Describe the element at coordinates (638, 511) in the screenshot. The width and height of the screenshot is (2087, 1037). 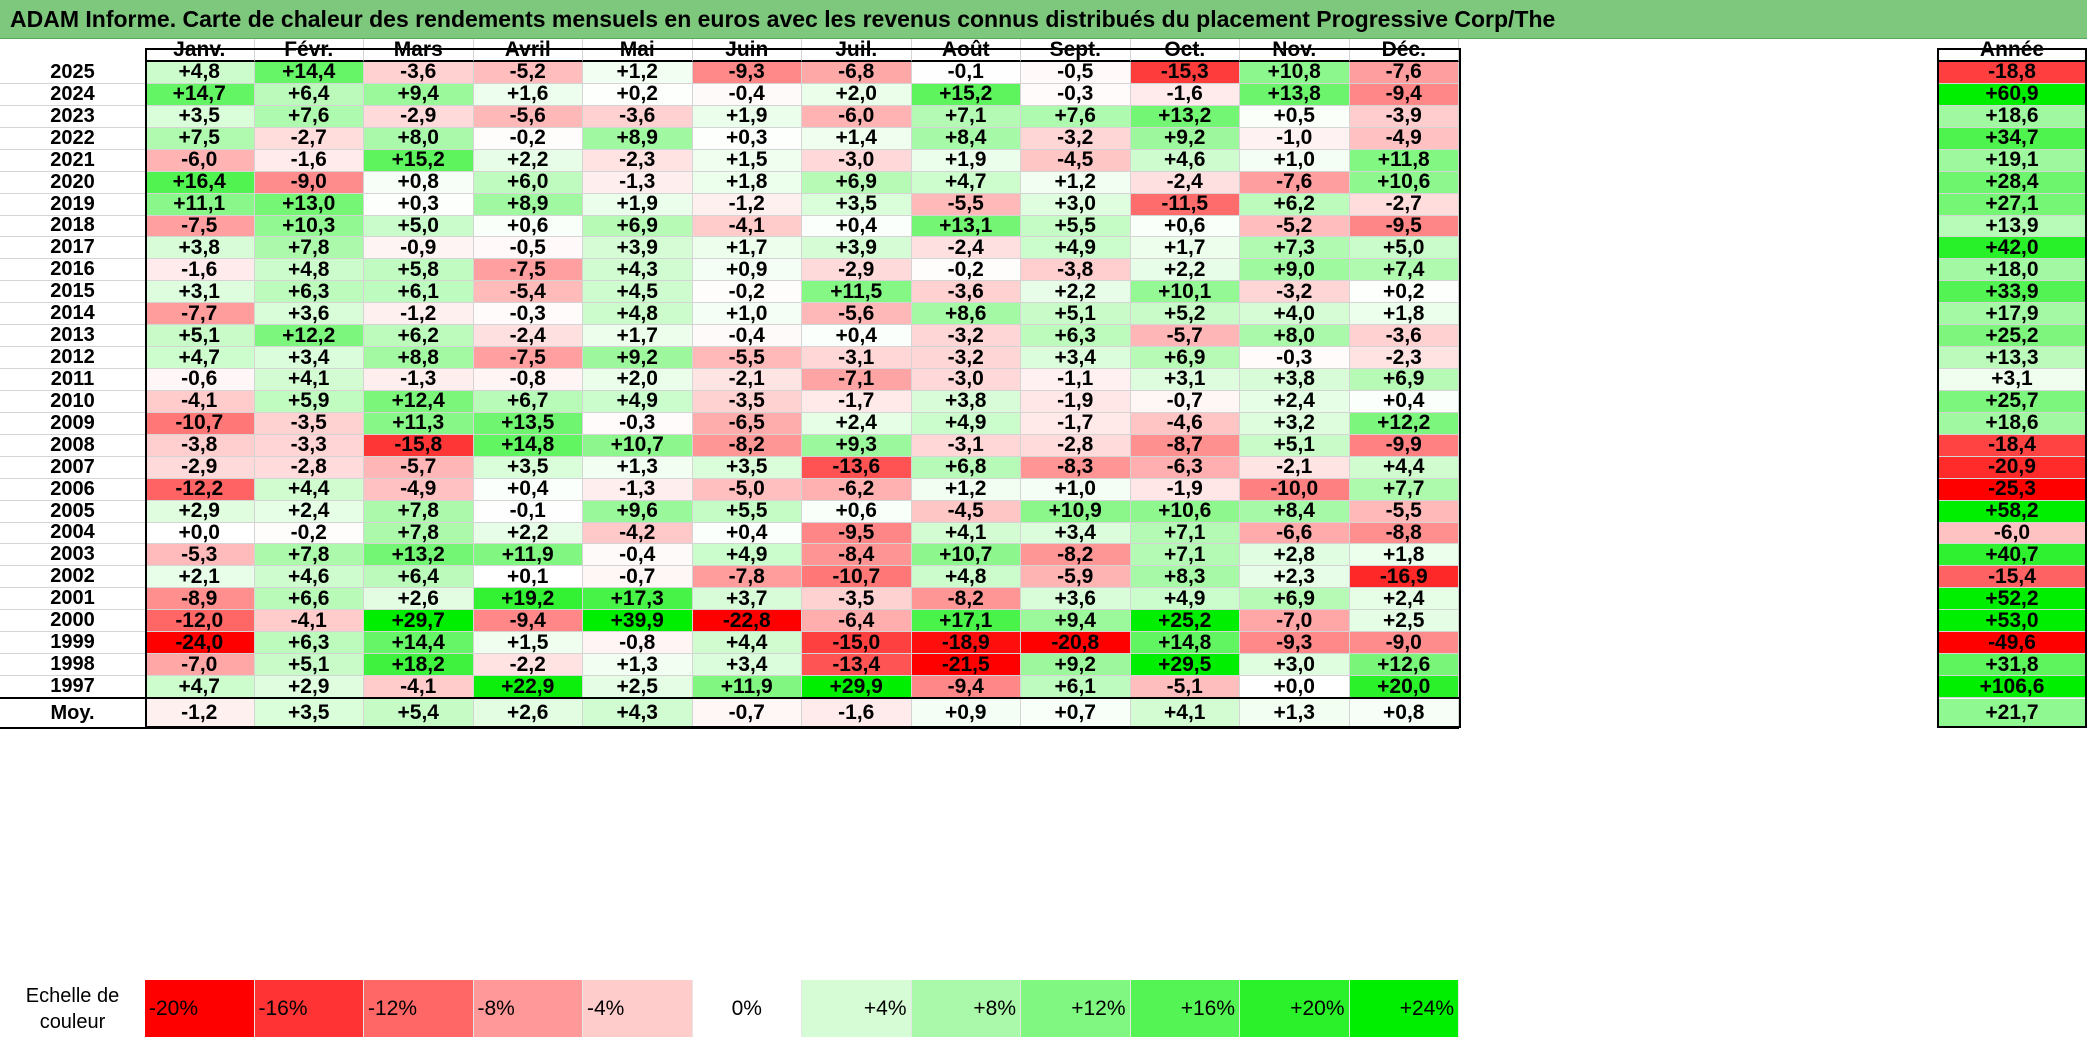
I see `month-return-cell: +9,6` at that location.